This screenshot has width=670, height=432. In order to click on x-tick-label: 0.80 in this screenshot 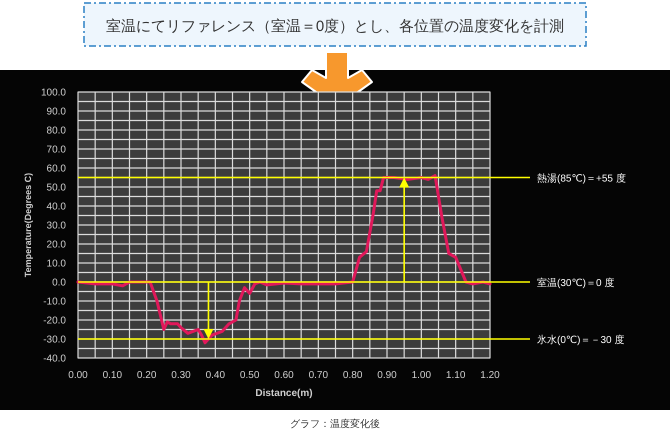, I will do `click(352, 375)`.